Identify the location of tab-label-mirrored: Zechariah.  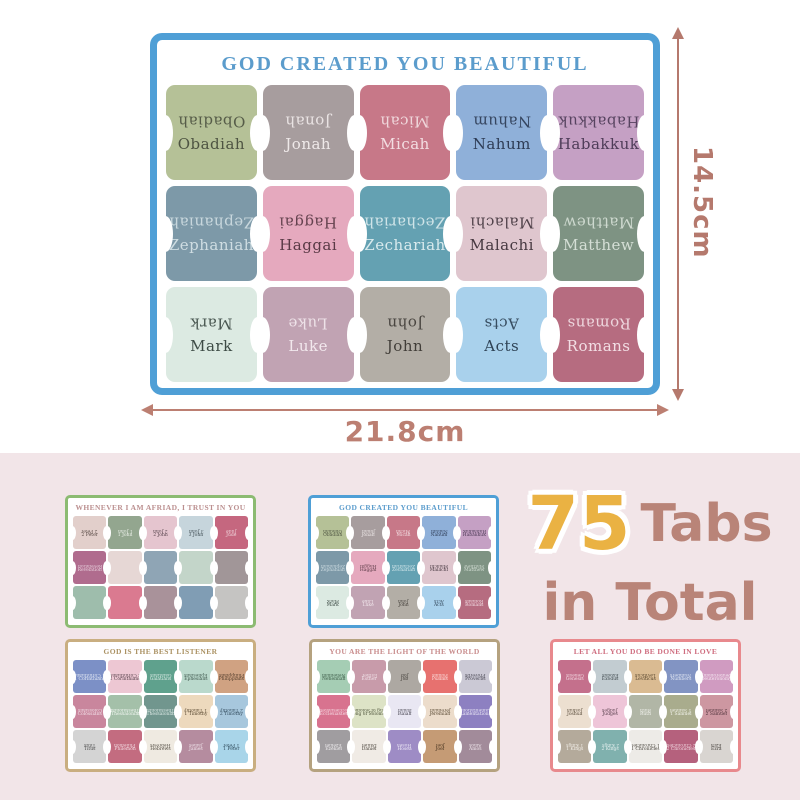
(405, 222).